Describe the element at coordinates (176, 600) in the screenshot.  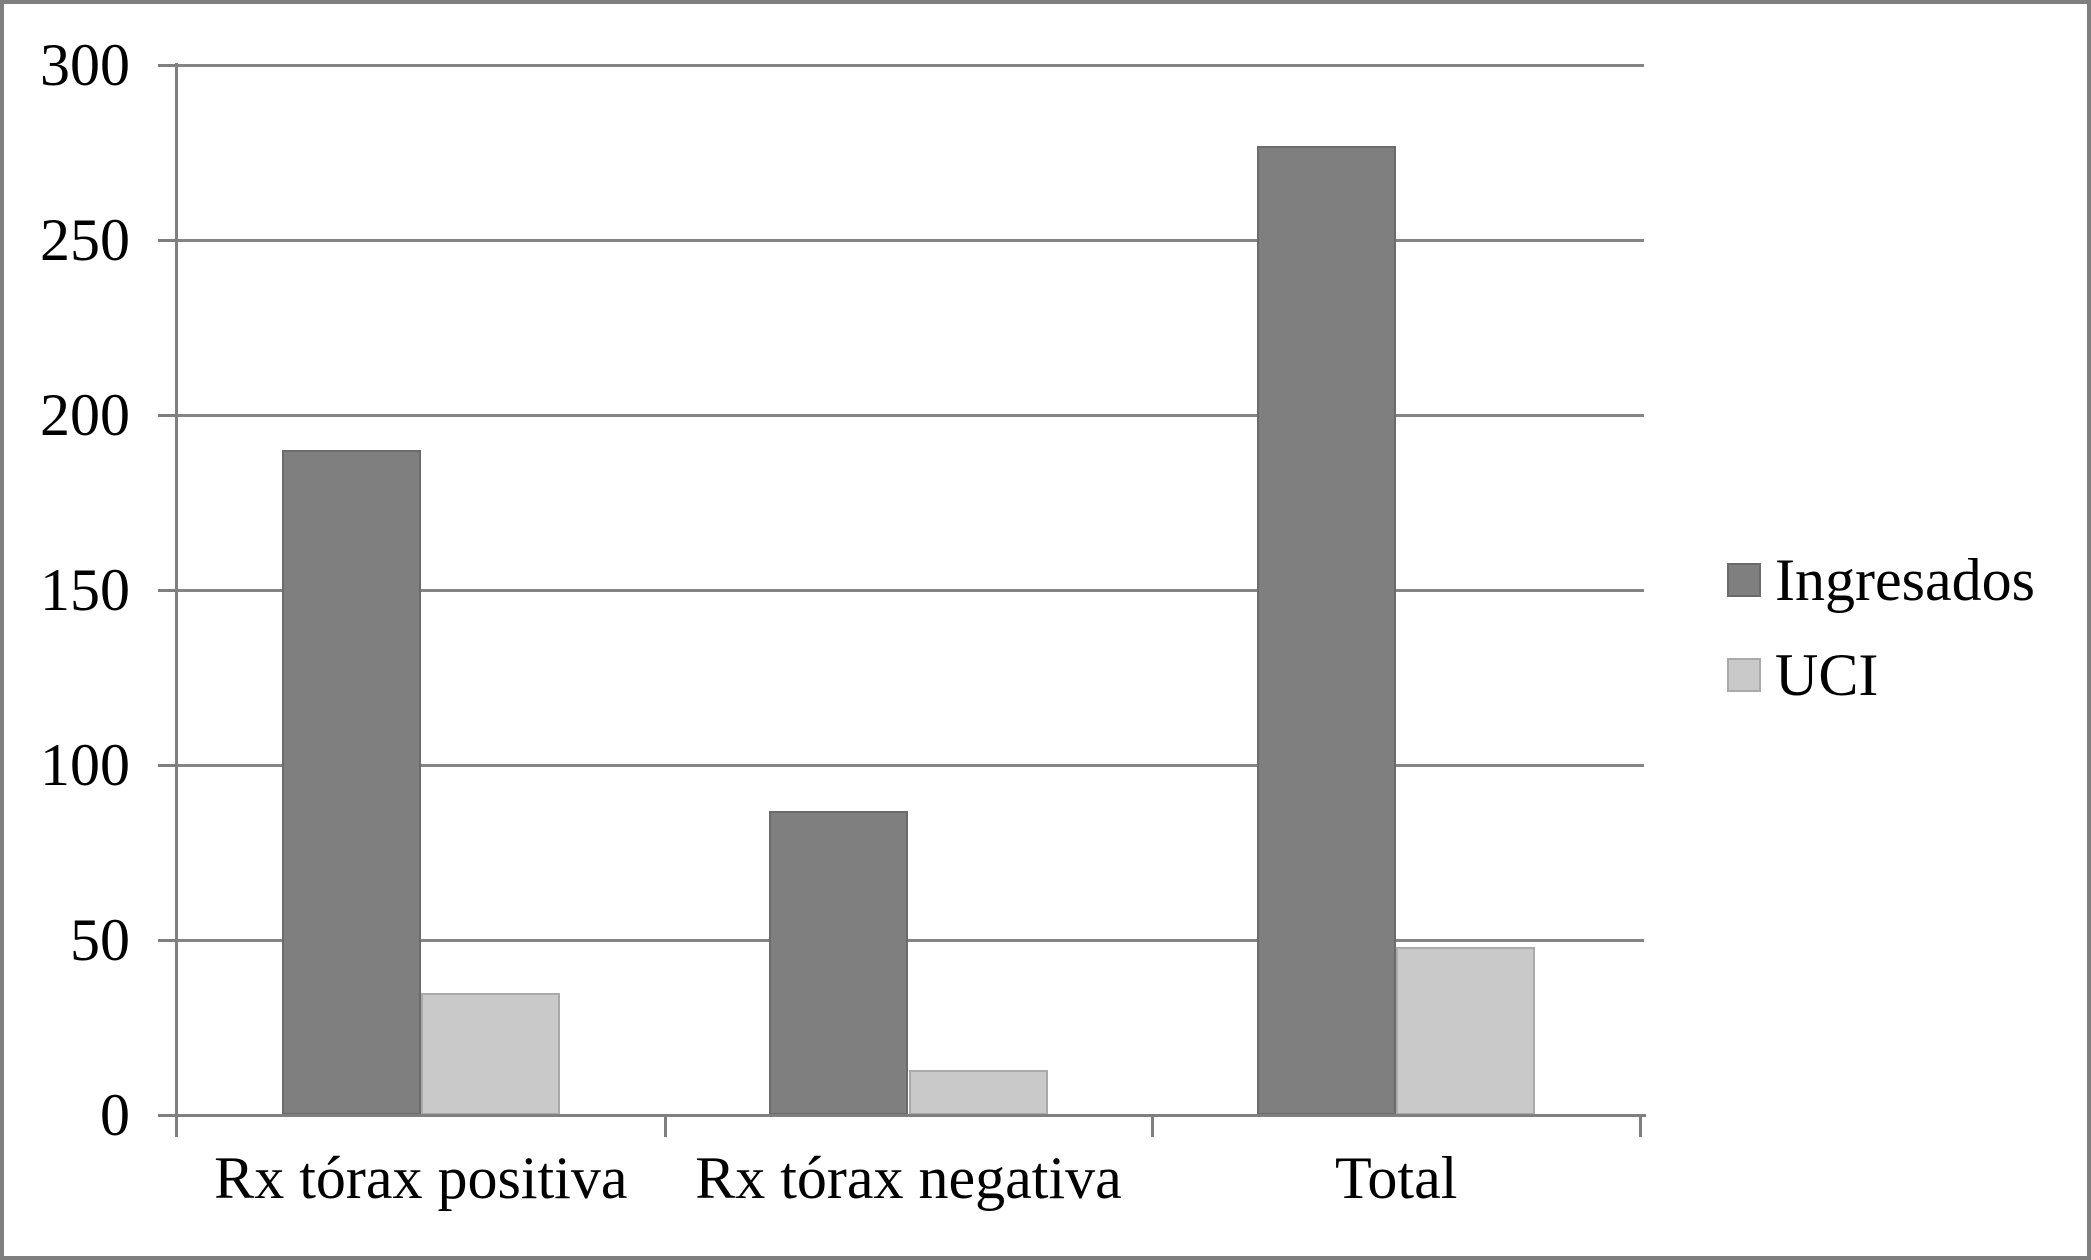
I see `y-axis-line` at that location.